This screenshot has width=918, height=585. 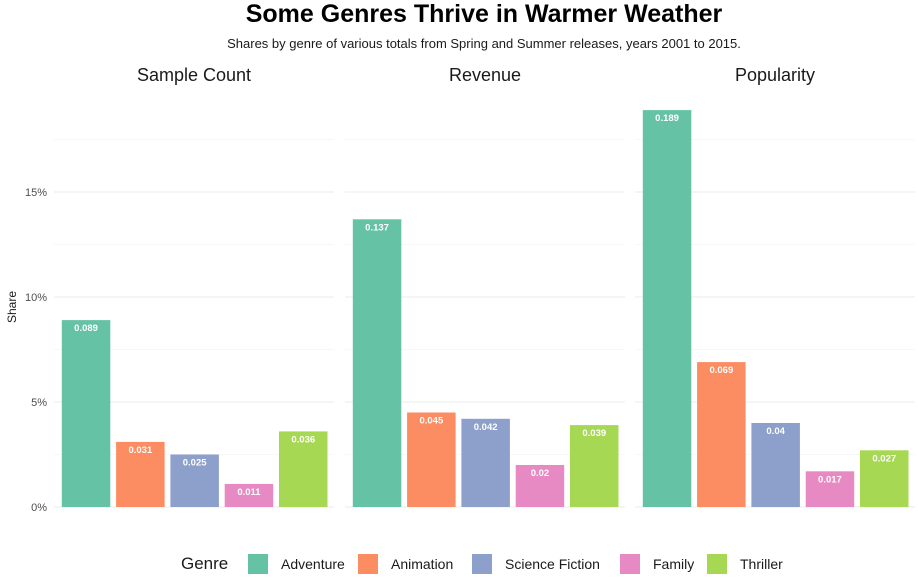 What do you see at coordinates (422, 564) in the screenshot?
I see `legend-label: Animation` at bounding box center [422, 564].